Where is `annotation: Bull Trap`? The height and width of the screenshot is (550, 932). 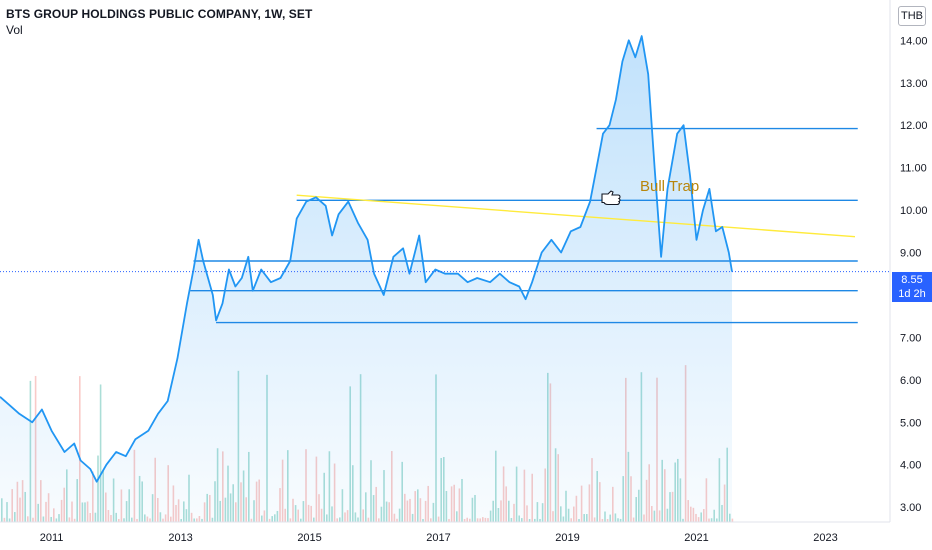
annotation: Bull Trap is located at coordinates (650, 192).